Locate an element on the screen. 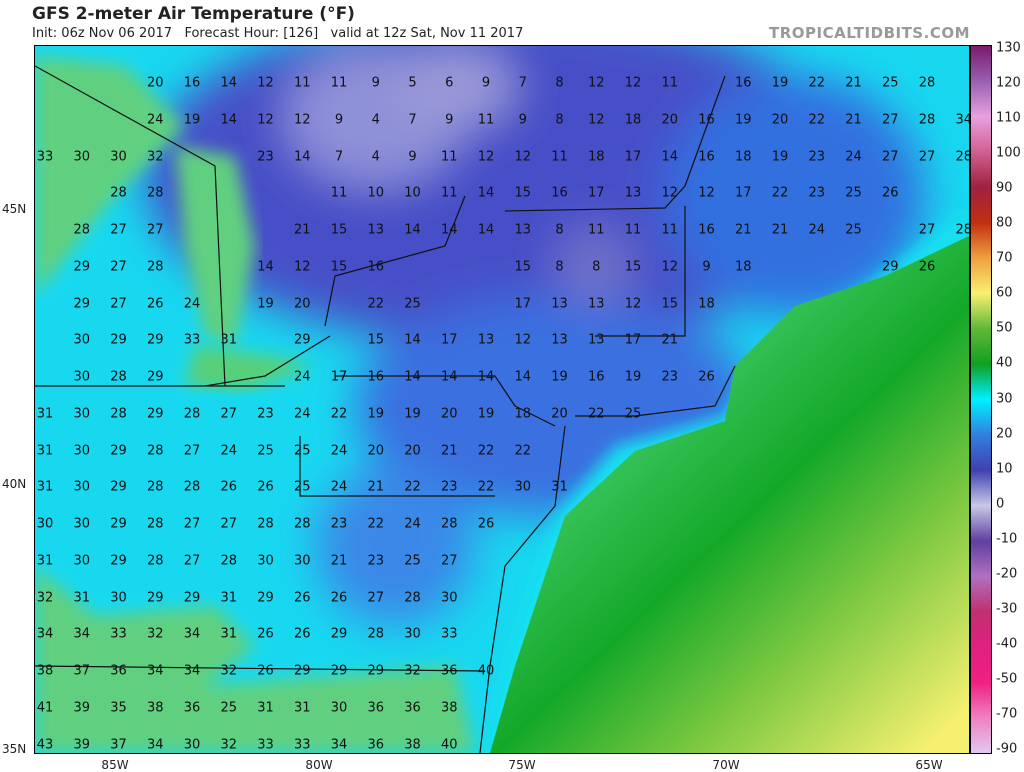 The image size is (1024, 772). temperature-value: 41 is located at coordinates (45, 708).